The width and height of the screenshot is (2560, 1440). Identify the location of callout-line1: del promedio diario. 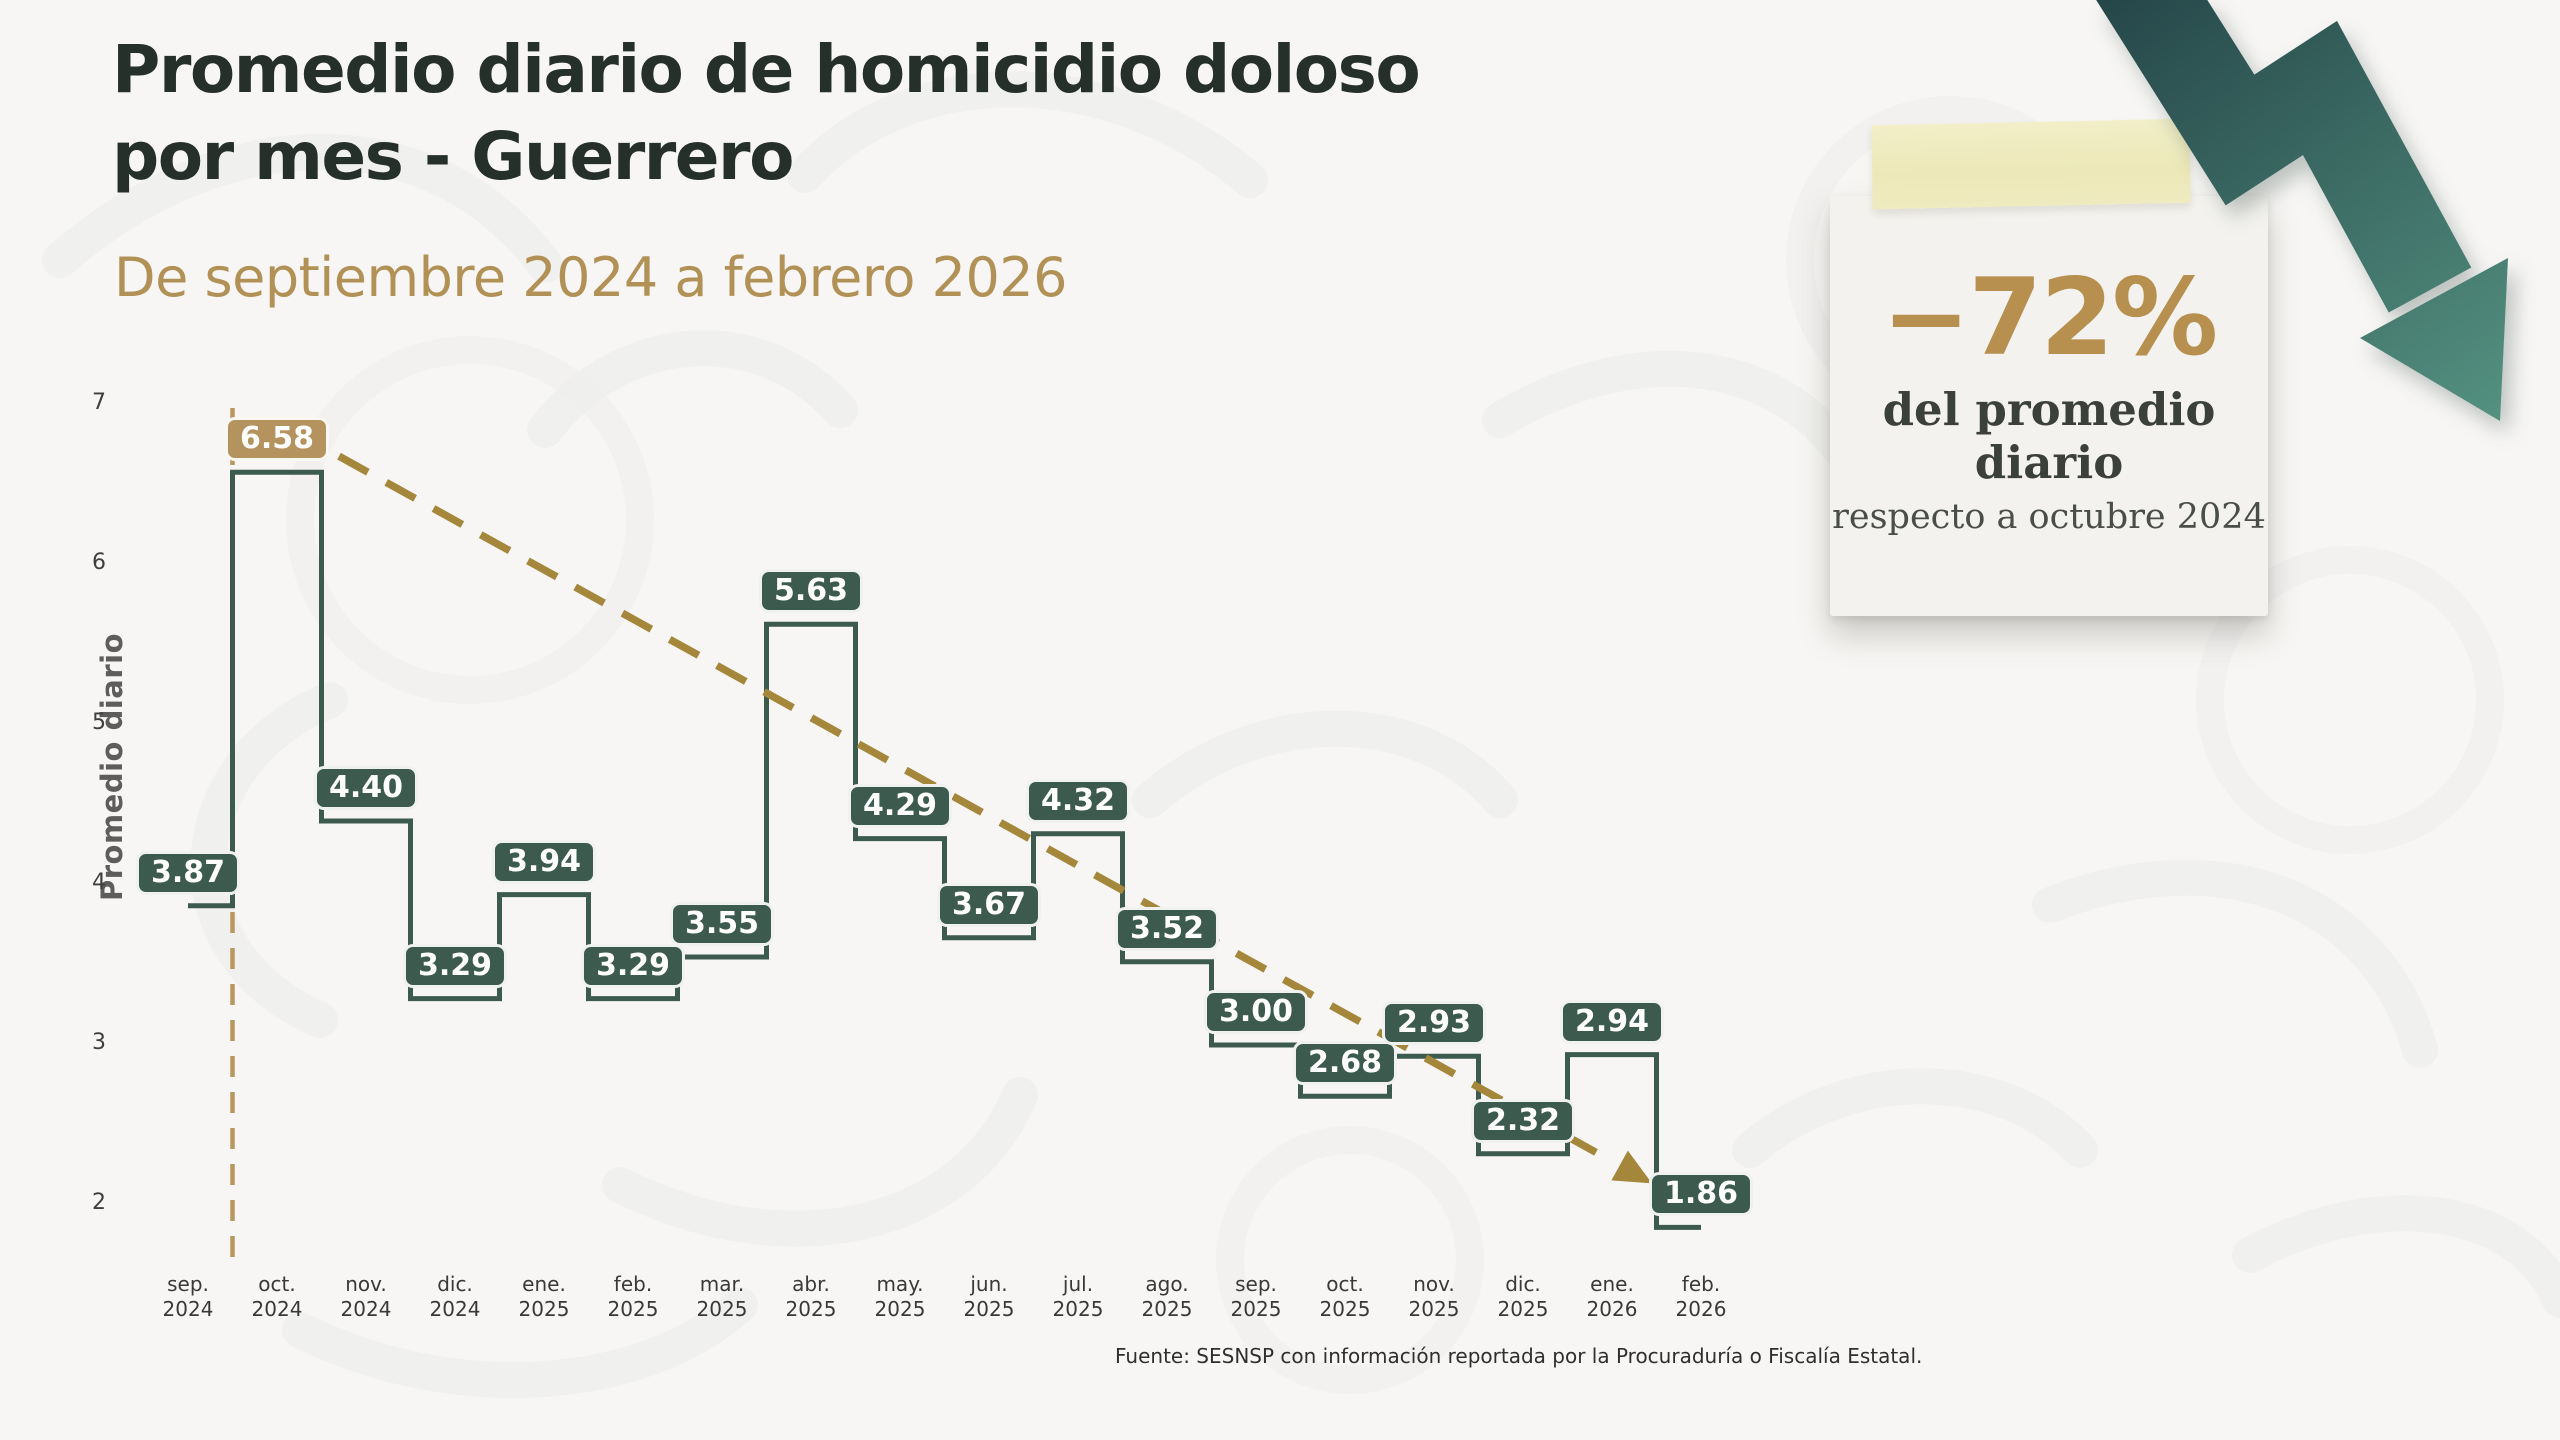
(2049, 435).